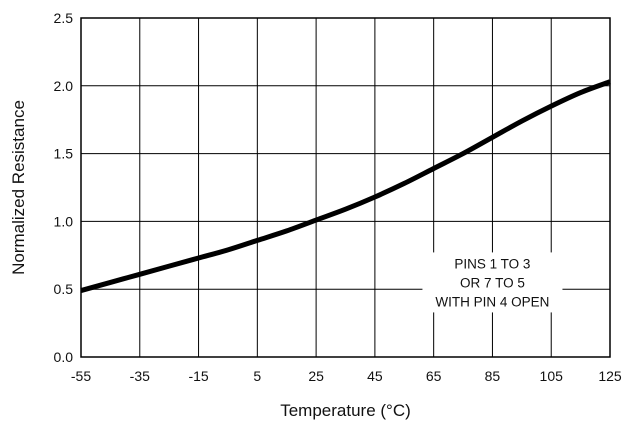  I want to click on x-tick-label: 105, so click(552, 376).